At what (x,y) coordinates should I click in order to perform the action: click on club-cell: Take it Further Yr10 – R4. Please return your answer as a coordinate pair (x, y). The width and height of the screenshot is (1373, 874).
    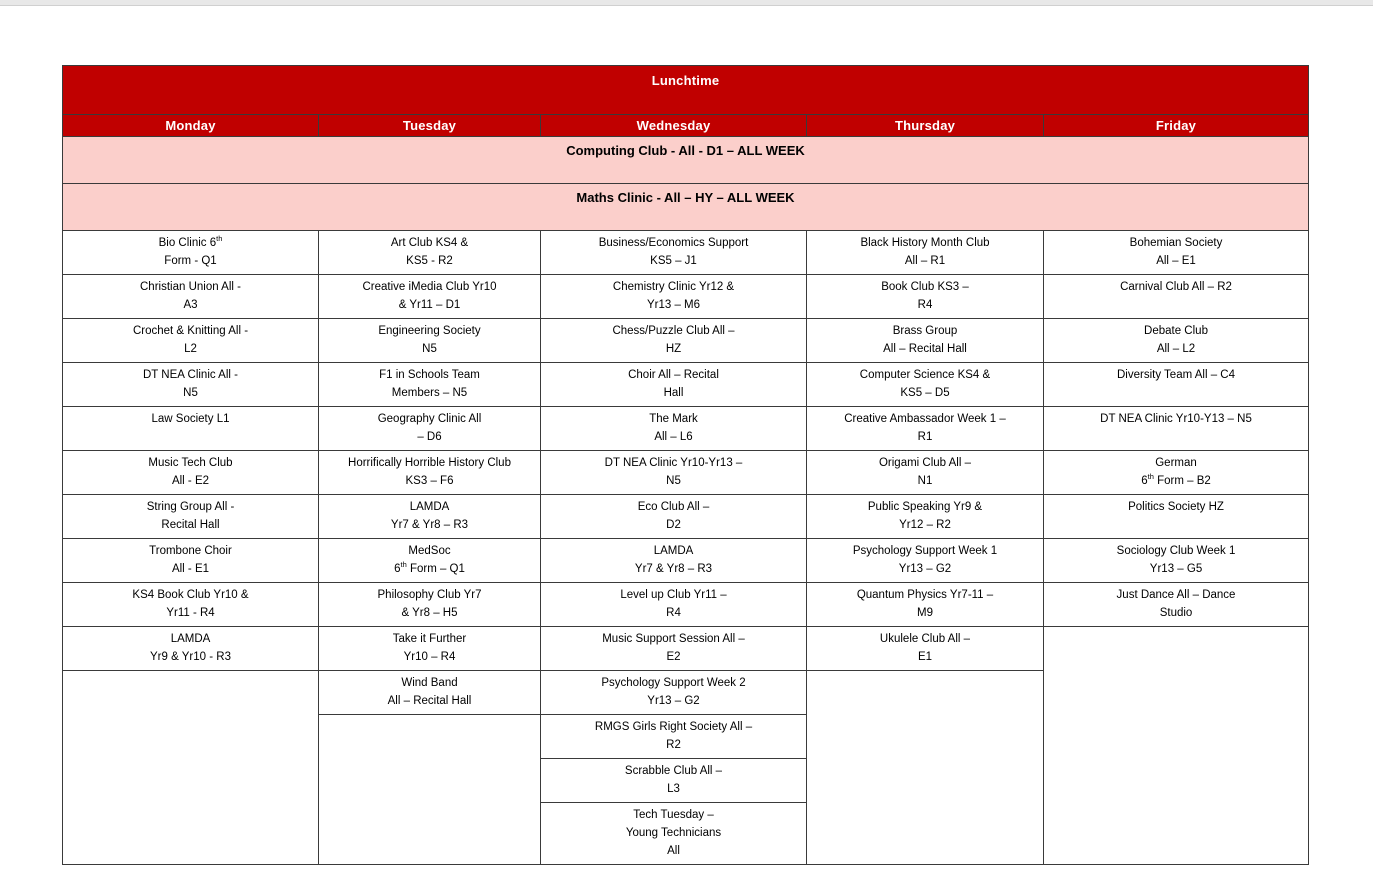
    Looking at the image, I should click on (429, 648).